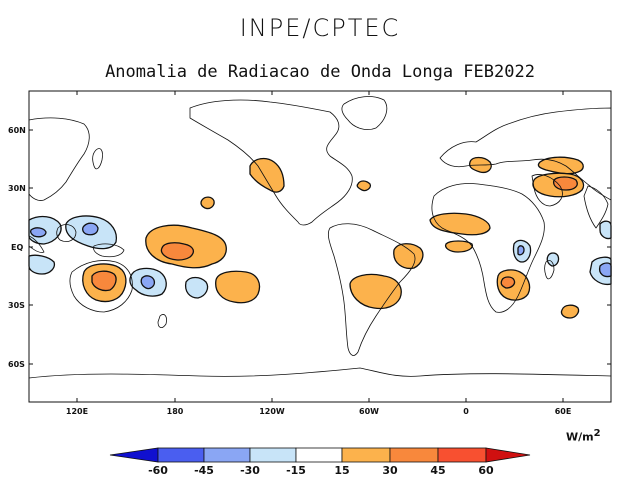  Describe the element at coordinates (375, 291) in the screenshot. I see `anomaly-positive-south-america` at that location.